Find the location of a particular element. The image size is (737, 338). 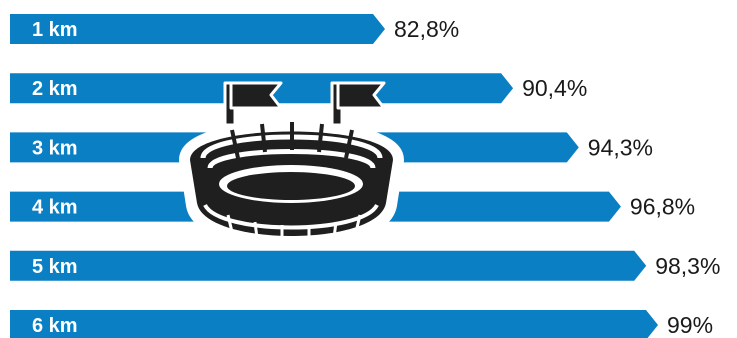

category-label: 3 km is located at coordinates (55, 148).